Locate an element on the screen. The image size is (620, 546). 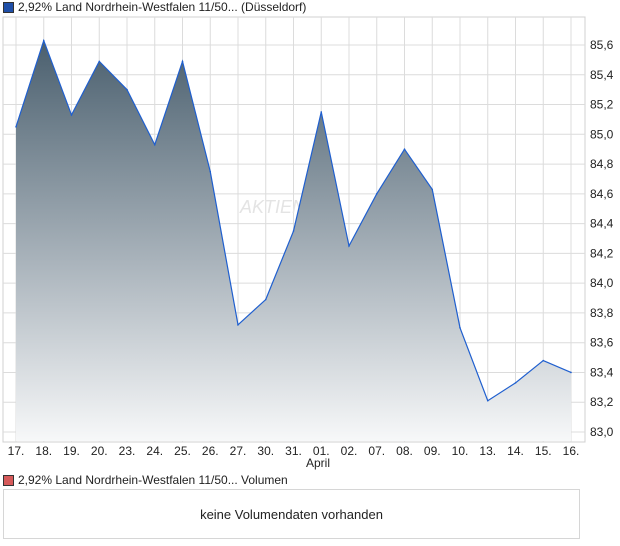
x-tick-label: 30. is located at coordinates (265, 451).